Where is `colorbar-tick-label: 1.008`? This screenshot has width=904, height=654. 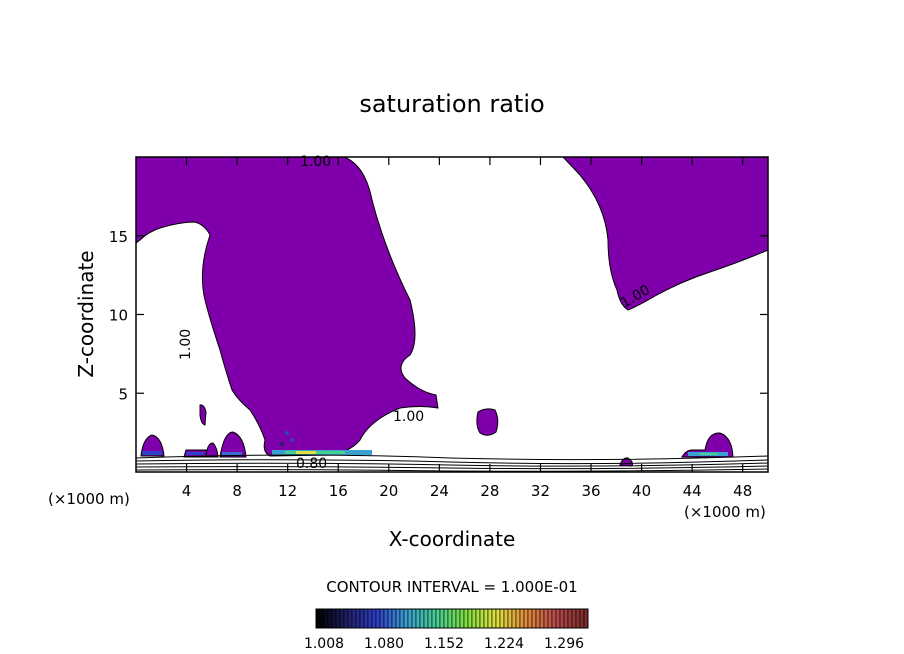 colorbar-tick-label: 1.008 is located at coordinates (324, 644).